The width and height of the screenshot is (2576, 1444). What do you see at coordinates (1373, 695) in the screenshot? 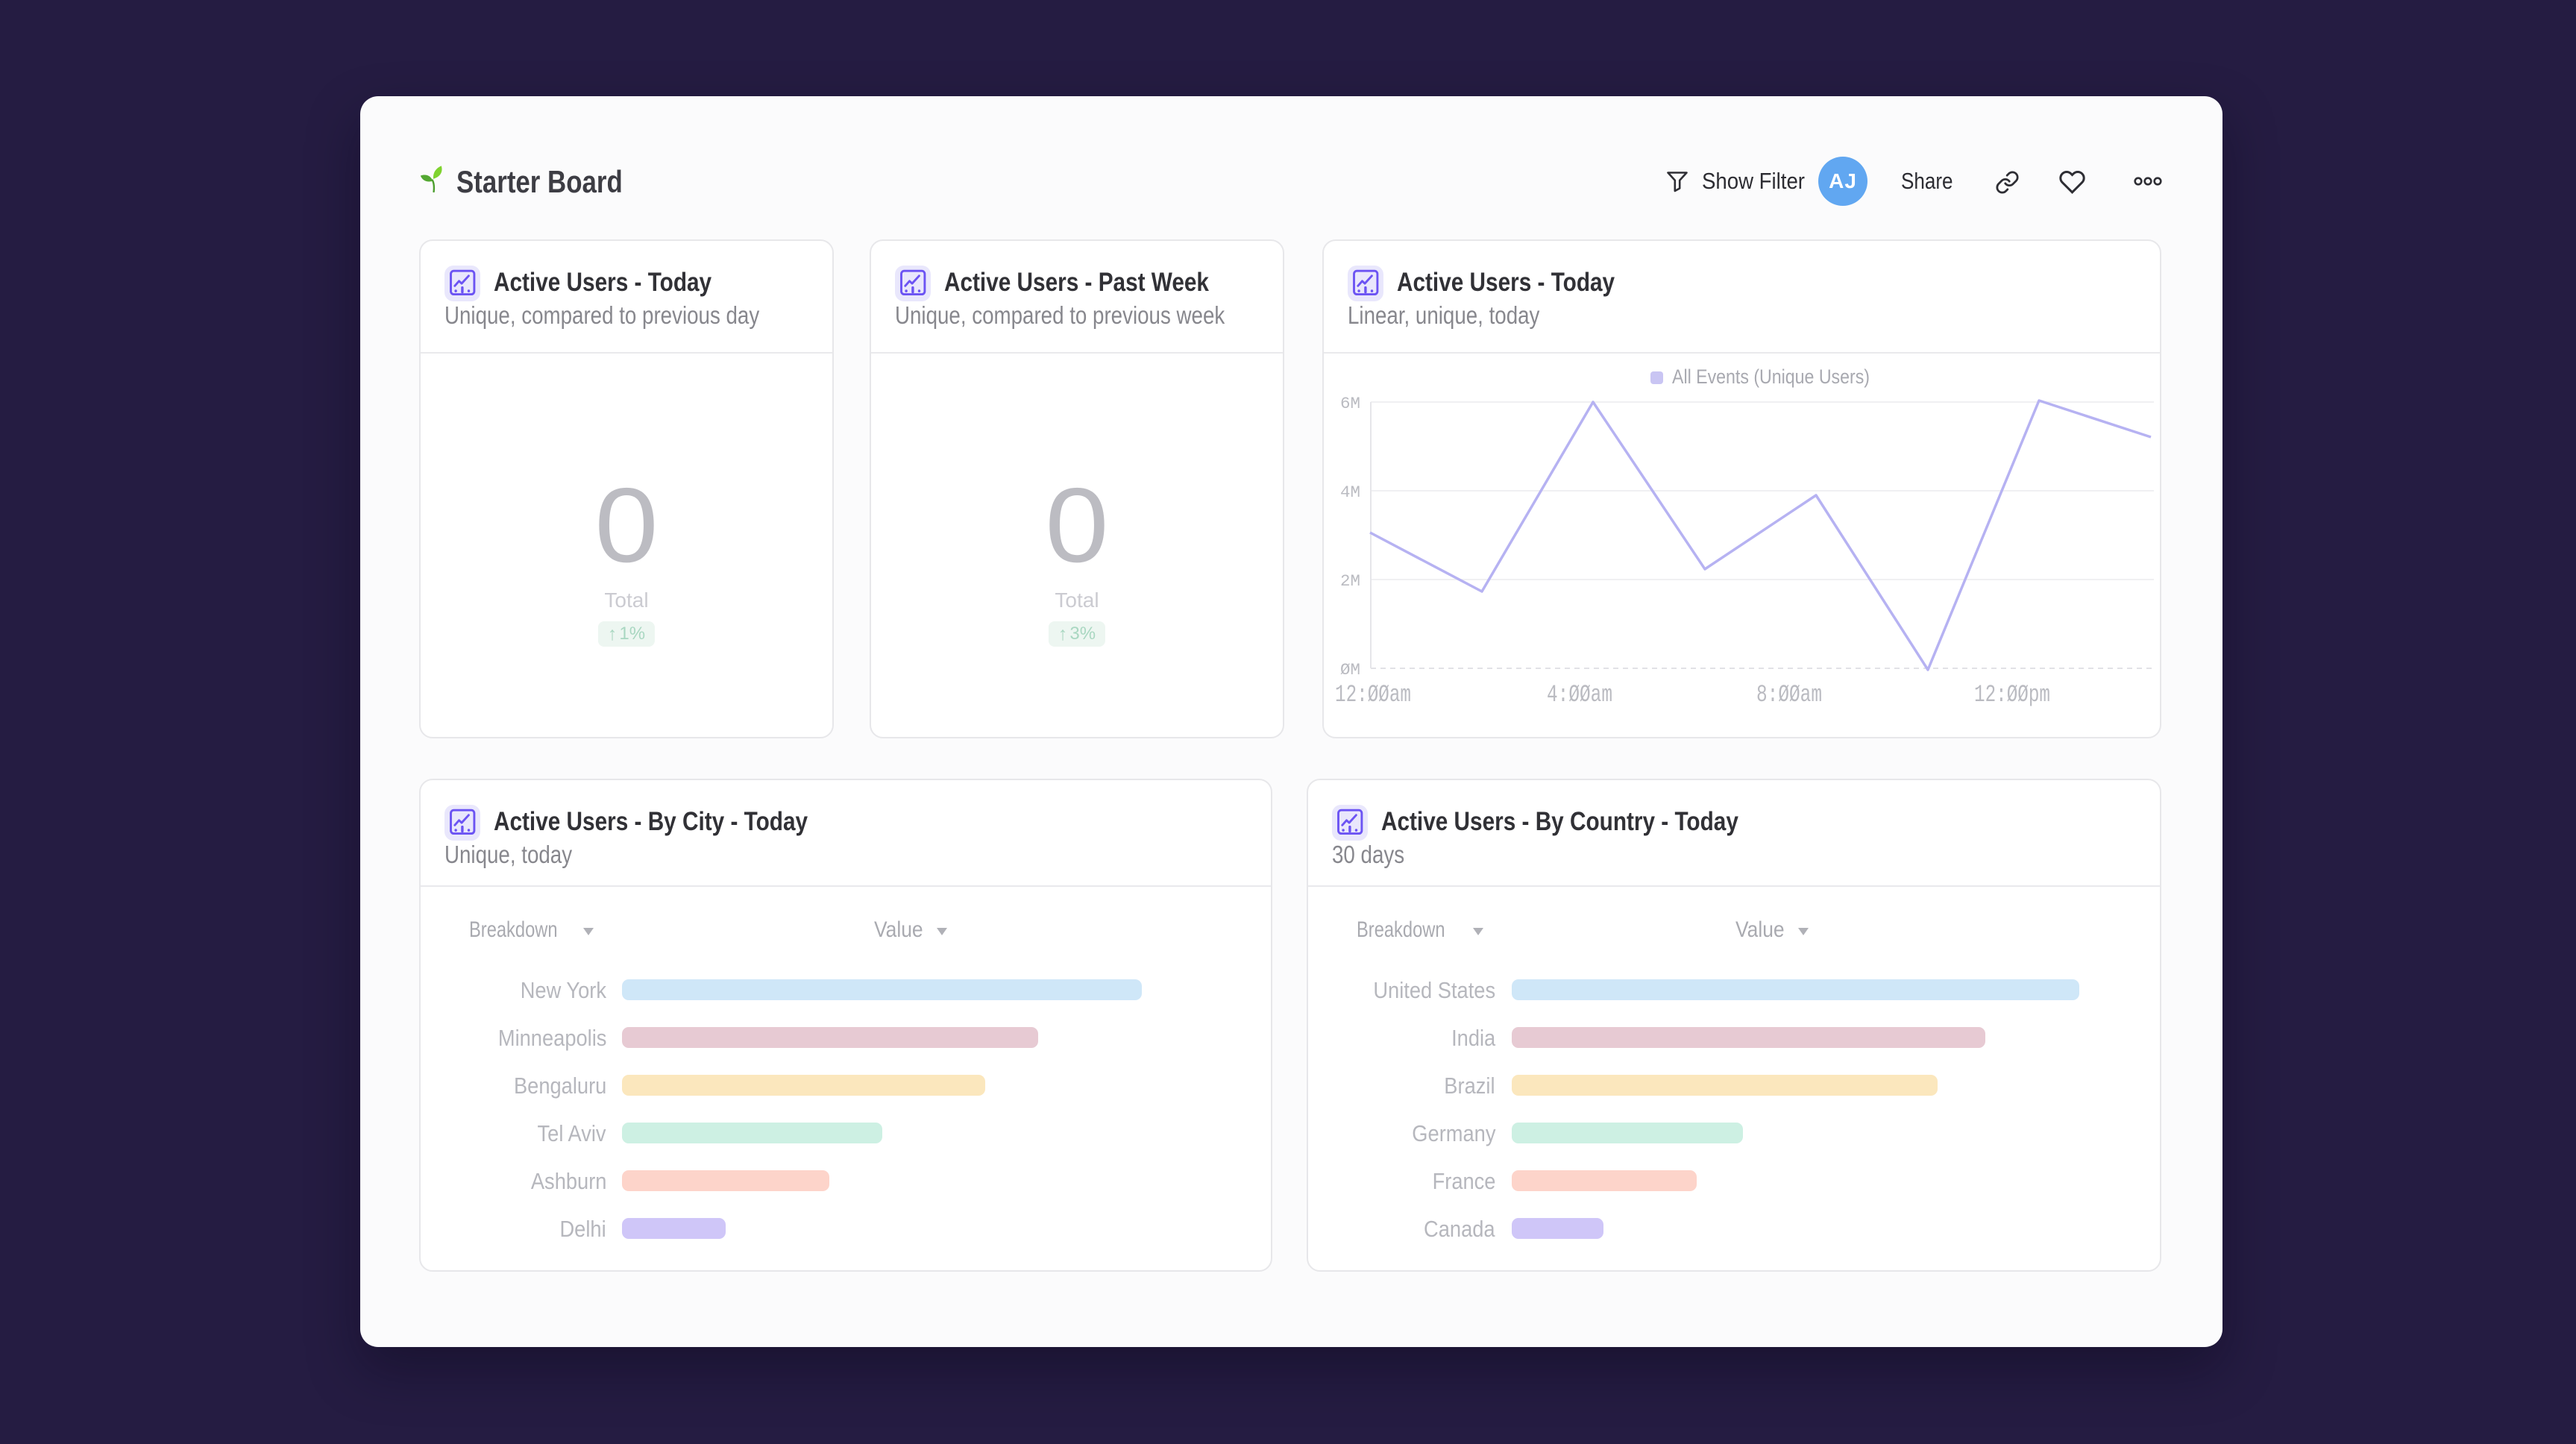
I see `svg-text: 12:ØØam` at bounding box center [1373, 695].